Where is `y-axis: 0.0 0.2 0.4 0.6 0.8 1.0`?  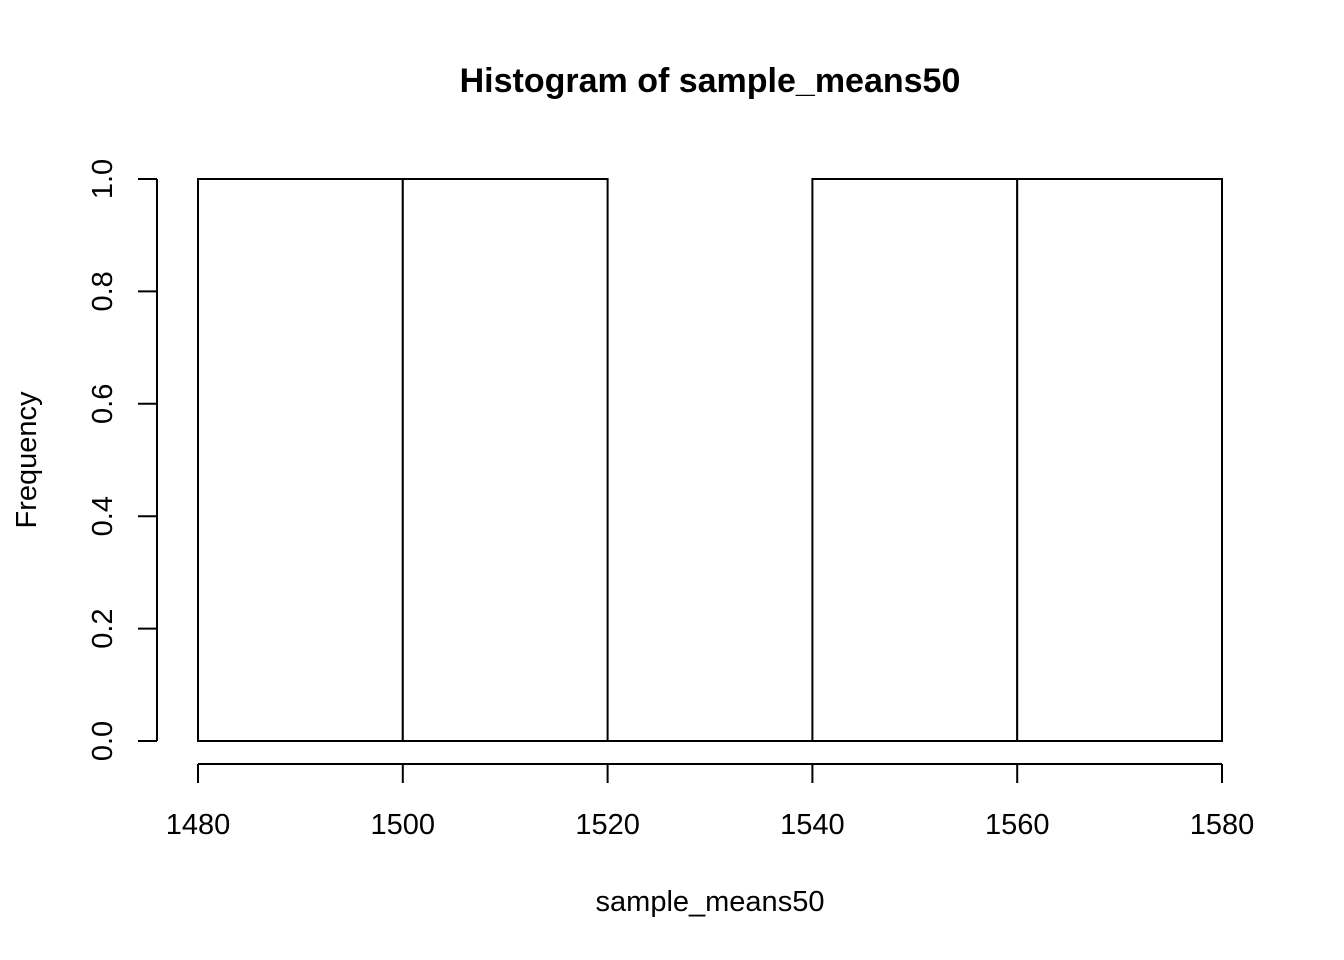
y-axis: 0.0 0.2 0.4 0.6 0.8 1.0 is located at coordinates (122, 460).